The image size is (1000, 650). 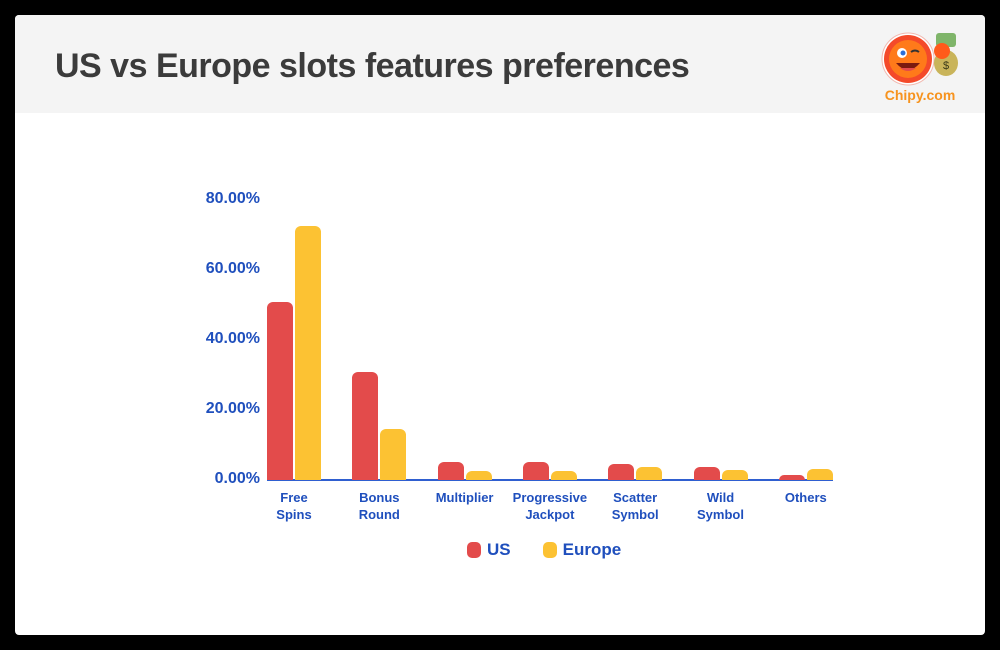 What do you see at coordinates (919, 59) in the screenshot?
I see `chip-mascot-icon: $` at bounding box center [919, 59].